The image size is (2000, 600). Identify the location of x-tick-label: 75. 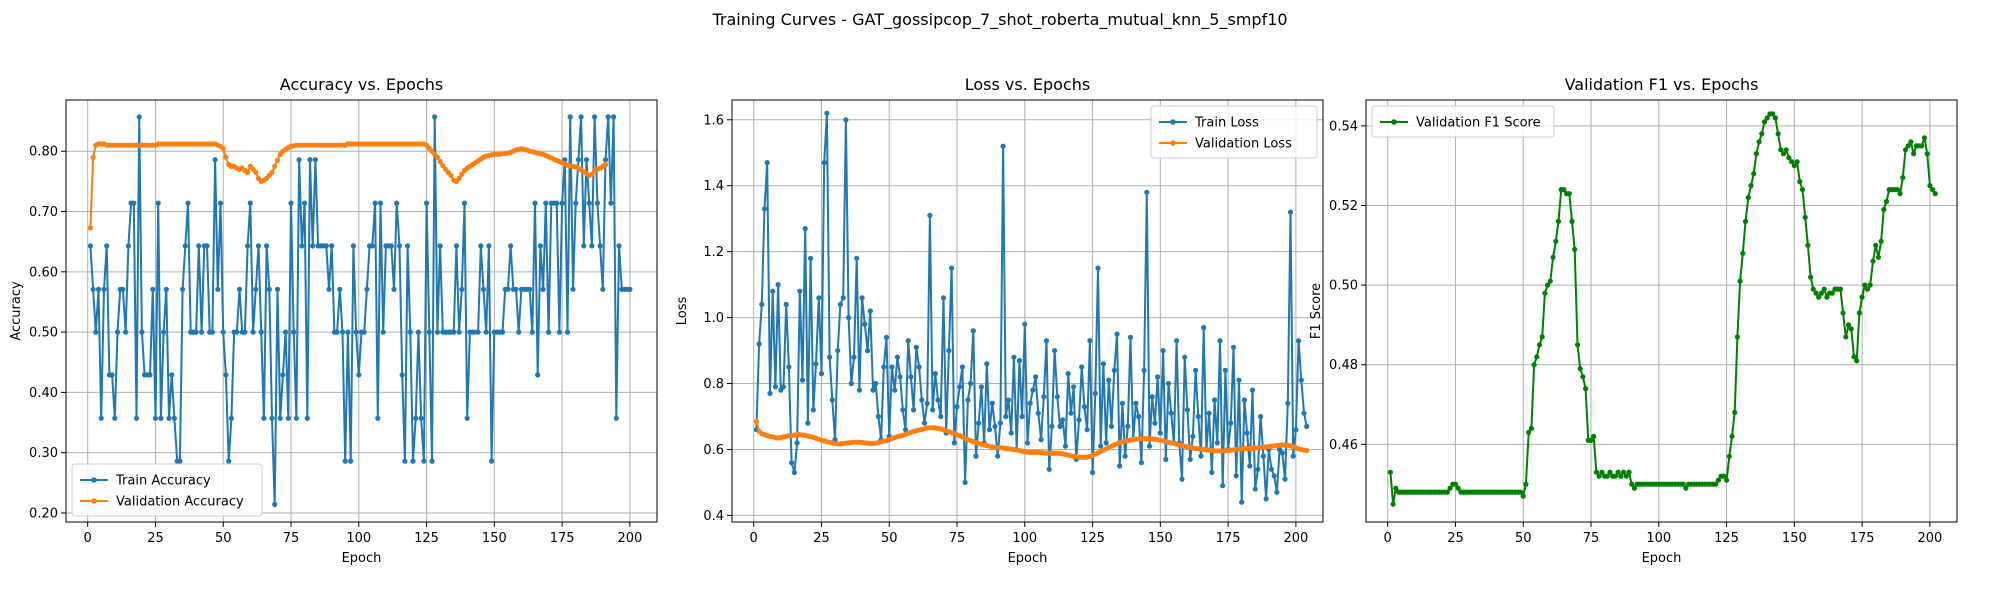
(957, 538).